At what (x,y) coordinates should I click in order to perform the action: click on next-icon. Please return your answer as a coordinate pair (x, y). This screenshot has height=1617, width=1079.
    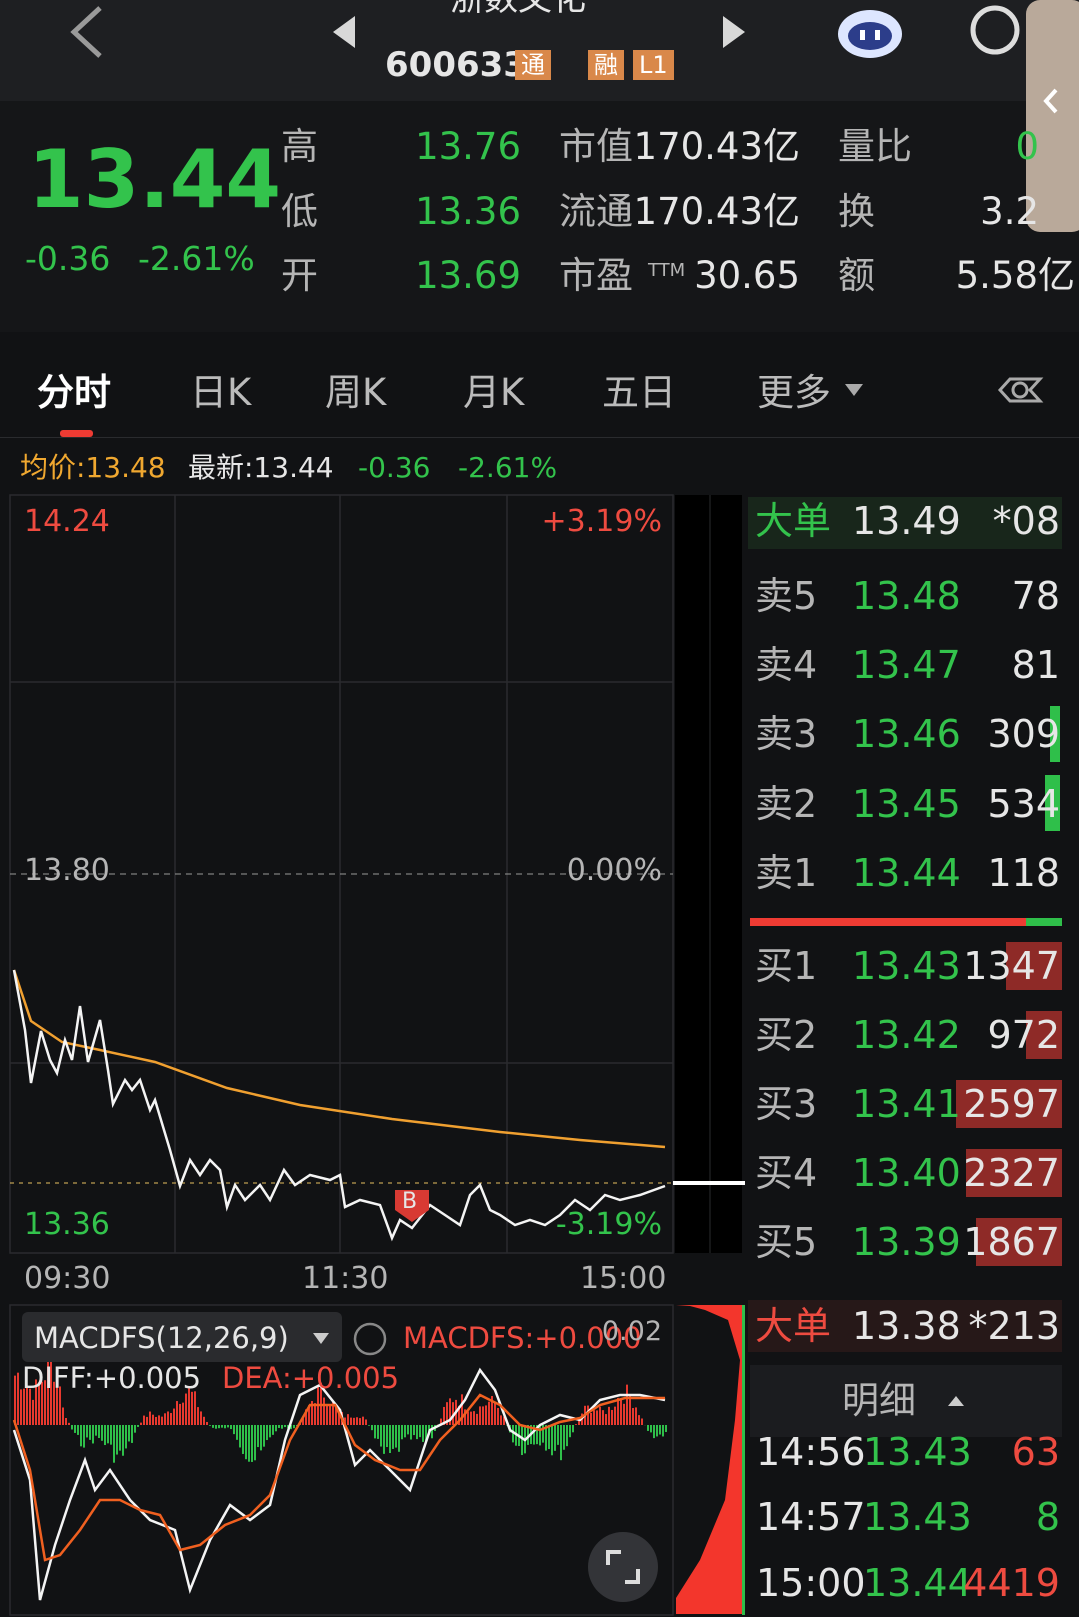
    Looking at the image, I should click on (734, 32).